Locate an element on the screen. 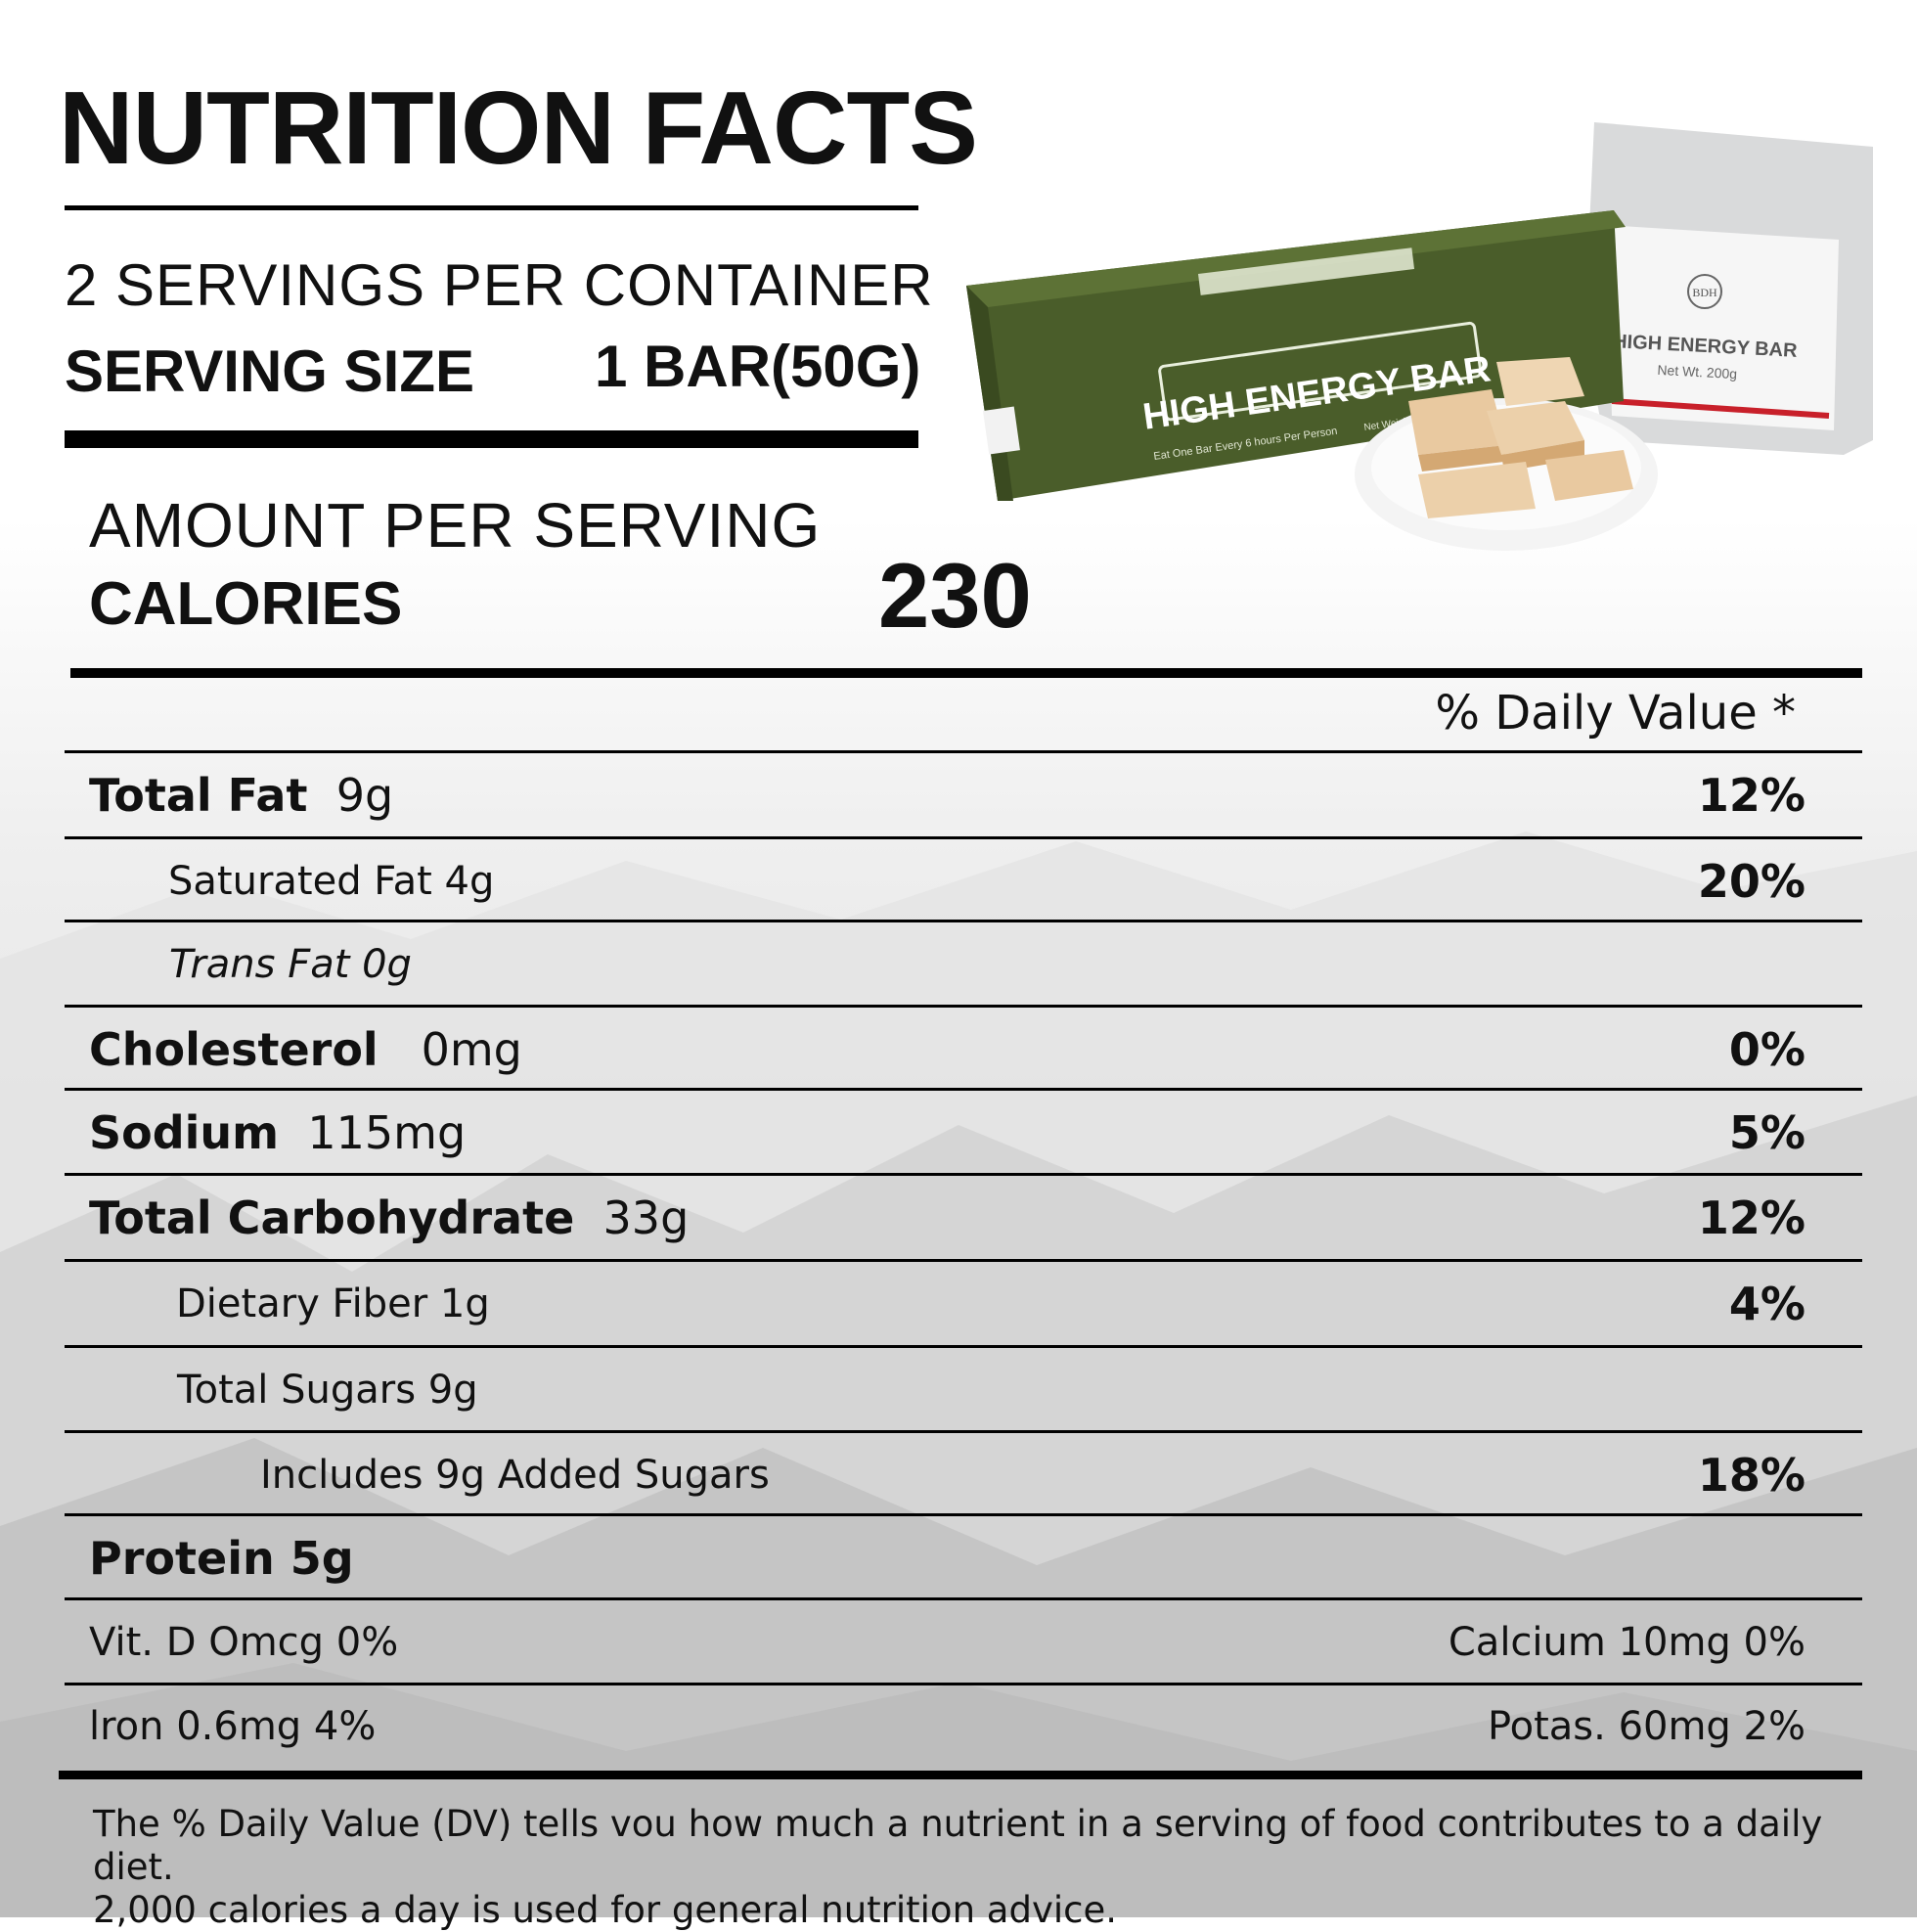  serving-size-value: 1 BAR(50G) is located at coordinates (758, 366).